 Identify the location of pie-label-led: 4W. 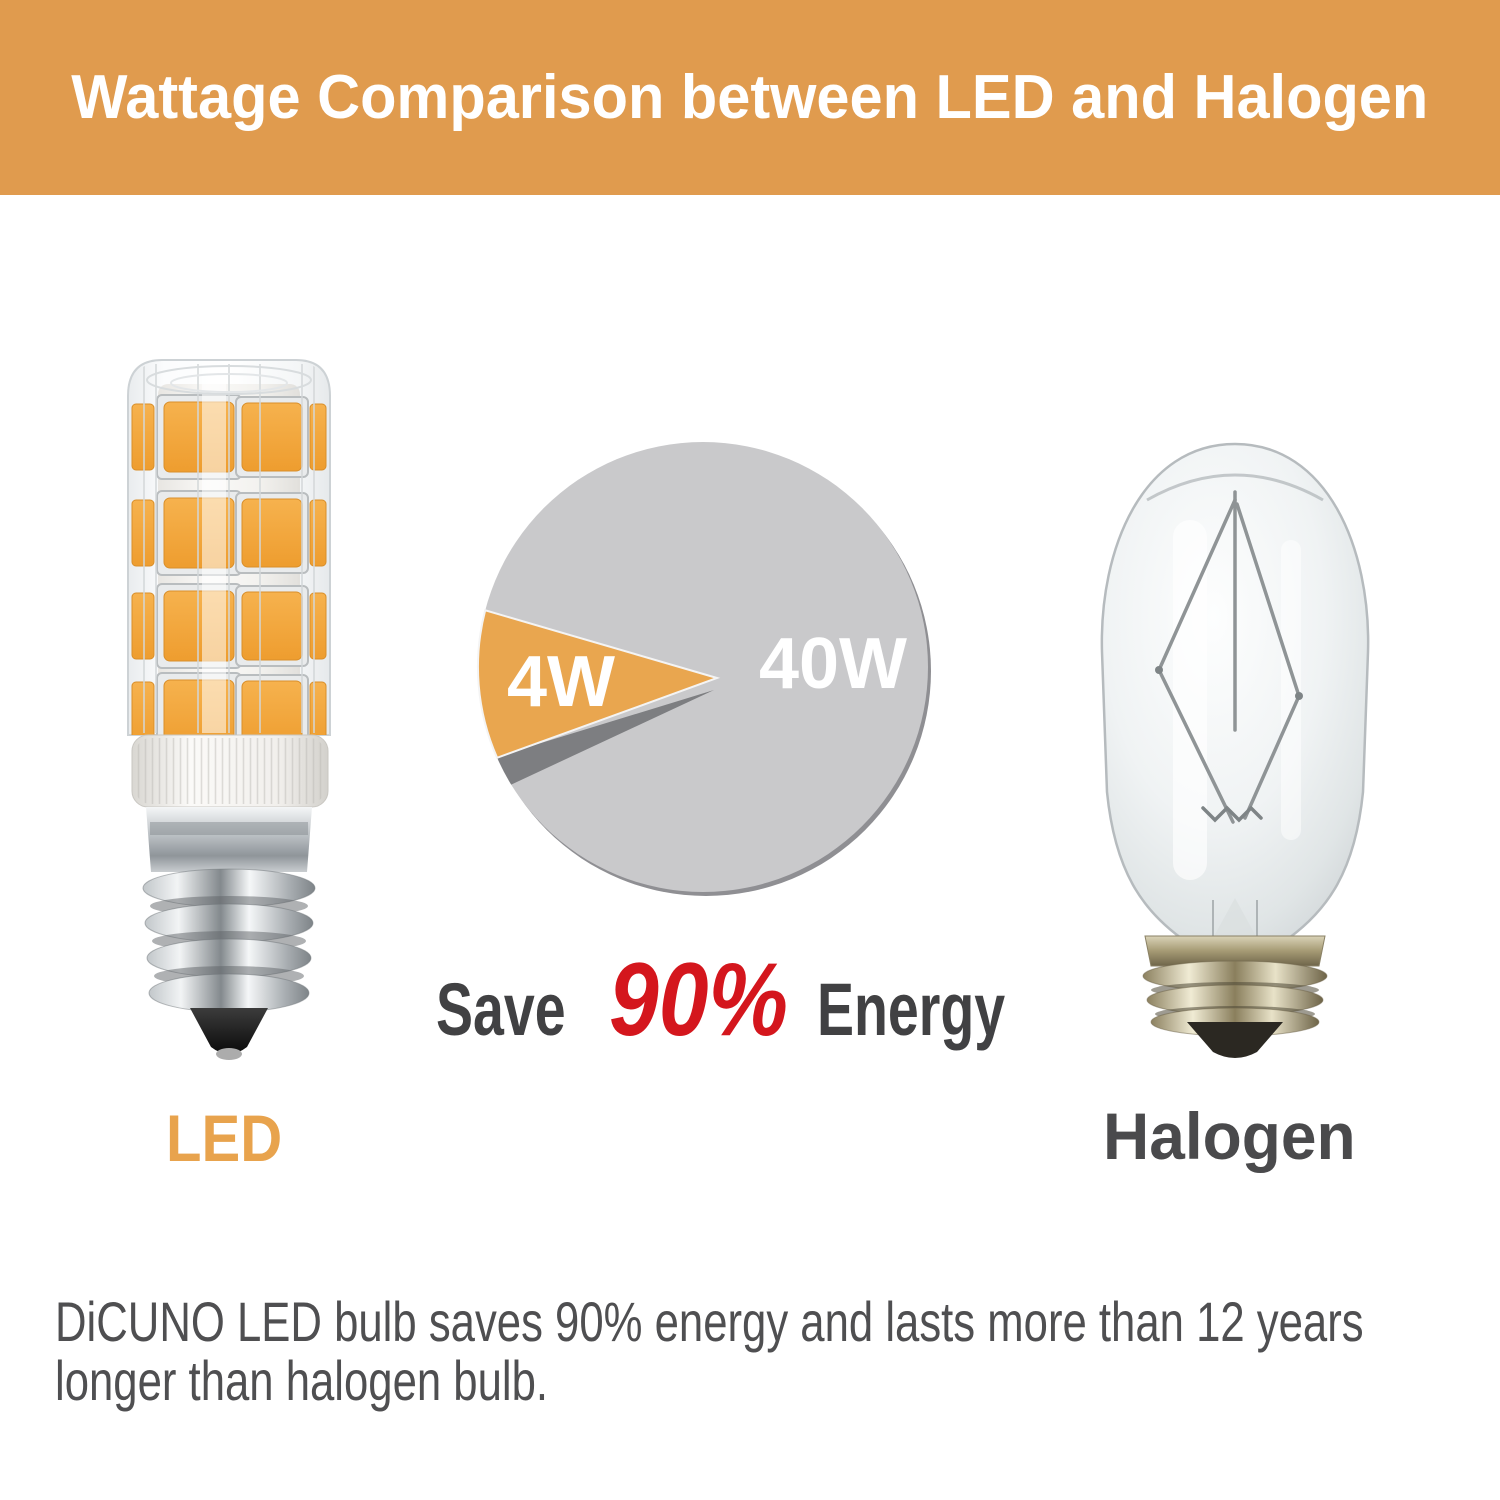
(561, 682).